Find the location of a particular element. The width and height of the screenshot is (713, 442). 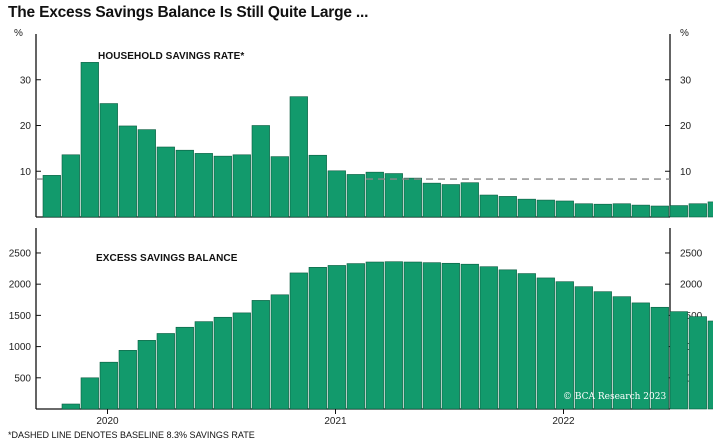

y-tick-label-left: 1500 is located at coordinates (20, 316).